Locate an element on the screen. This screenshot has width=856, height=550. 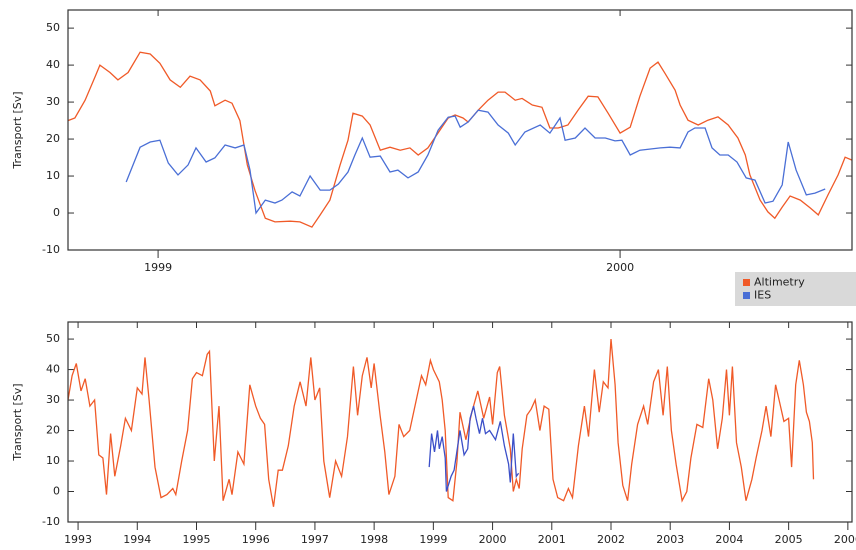
x-tick-label: 1995 is located at coordinates (196, 539).